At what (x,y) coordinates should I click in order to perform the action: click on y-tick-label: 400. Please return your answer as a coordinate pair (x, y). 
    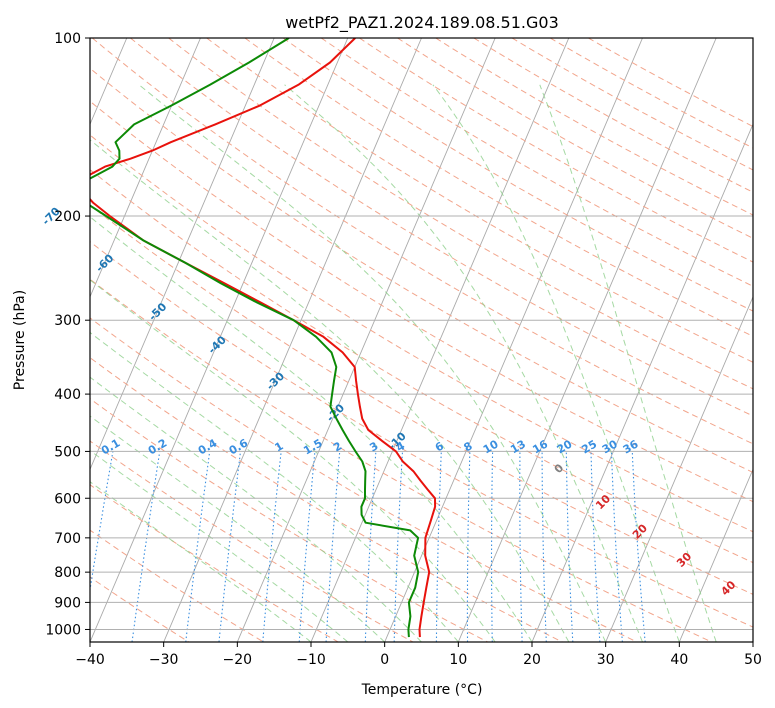
    Looking at the image, I should click on (67, 395).